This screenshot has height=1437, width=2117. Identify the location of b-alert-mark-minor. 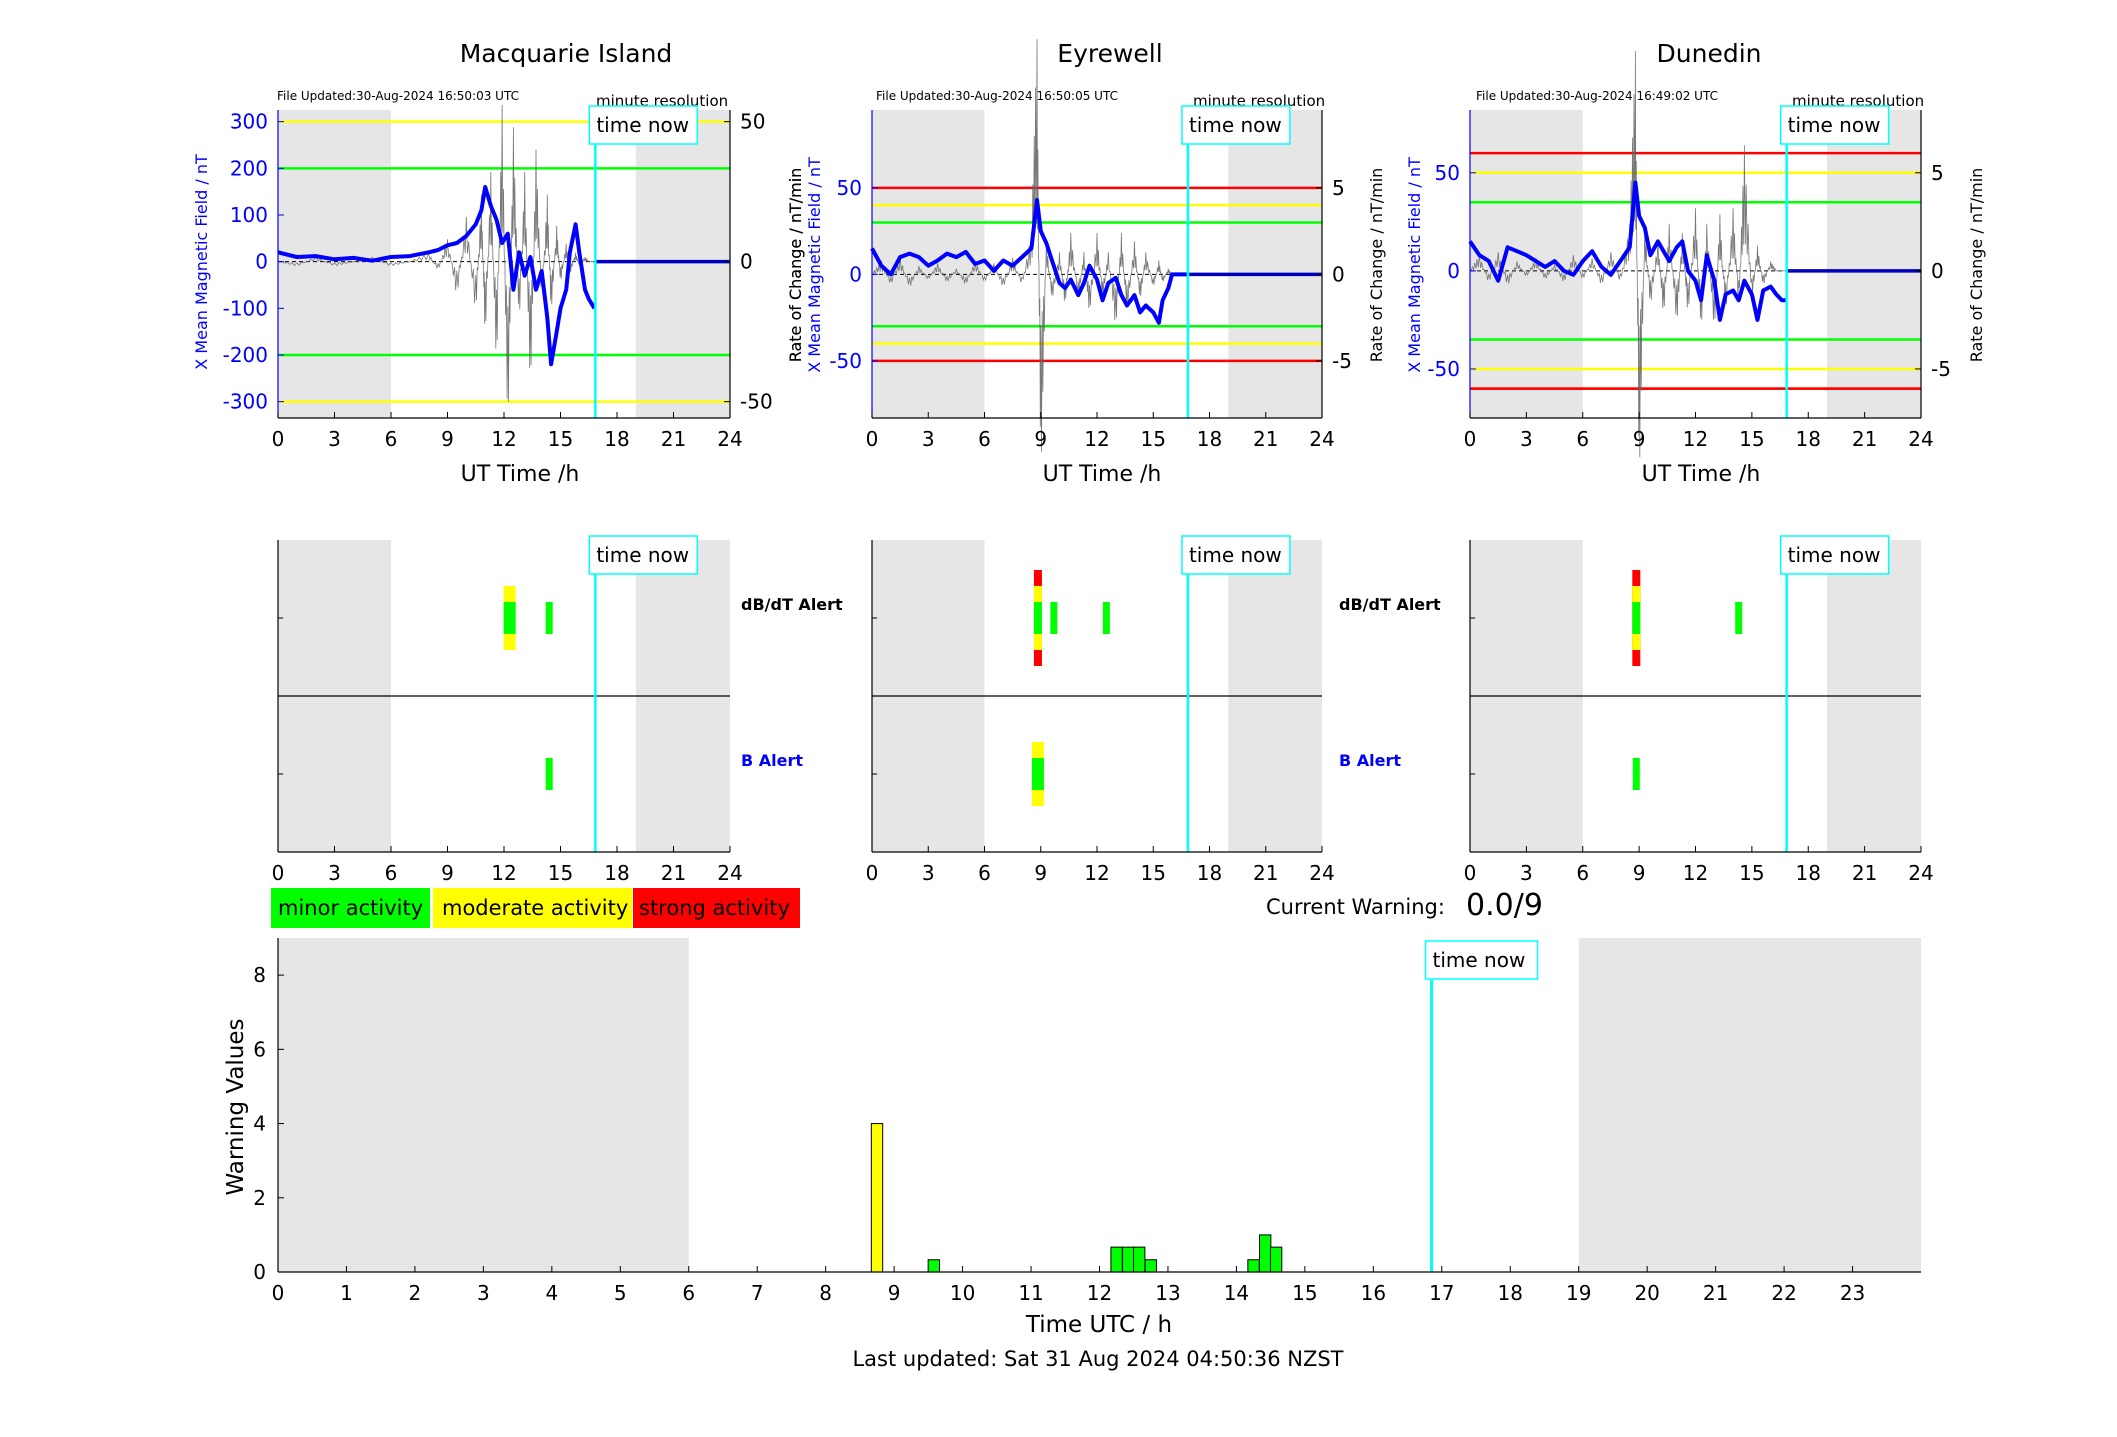
(1636, 774).